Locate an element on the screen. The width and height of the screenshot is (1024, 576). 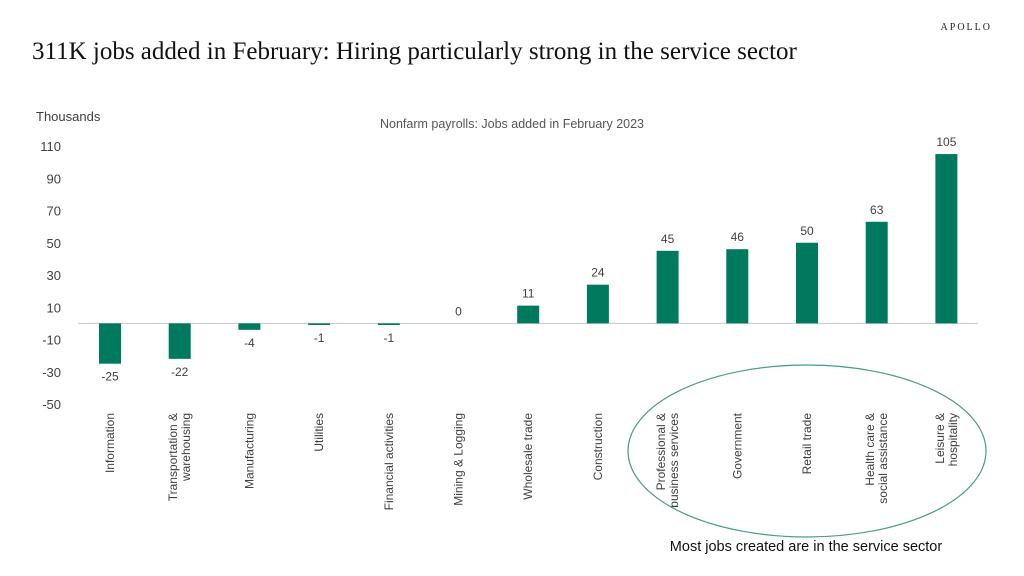
y-tick-label: 110 is located at coordinates (50, 146).